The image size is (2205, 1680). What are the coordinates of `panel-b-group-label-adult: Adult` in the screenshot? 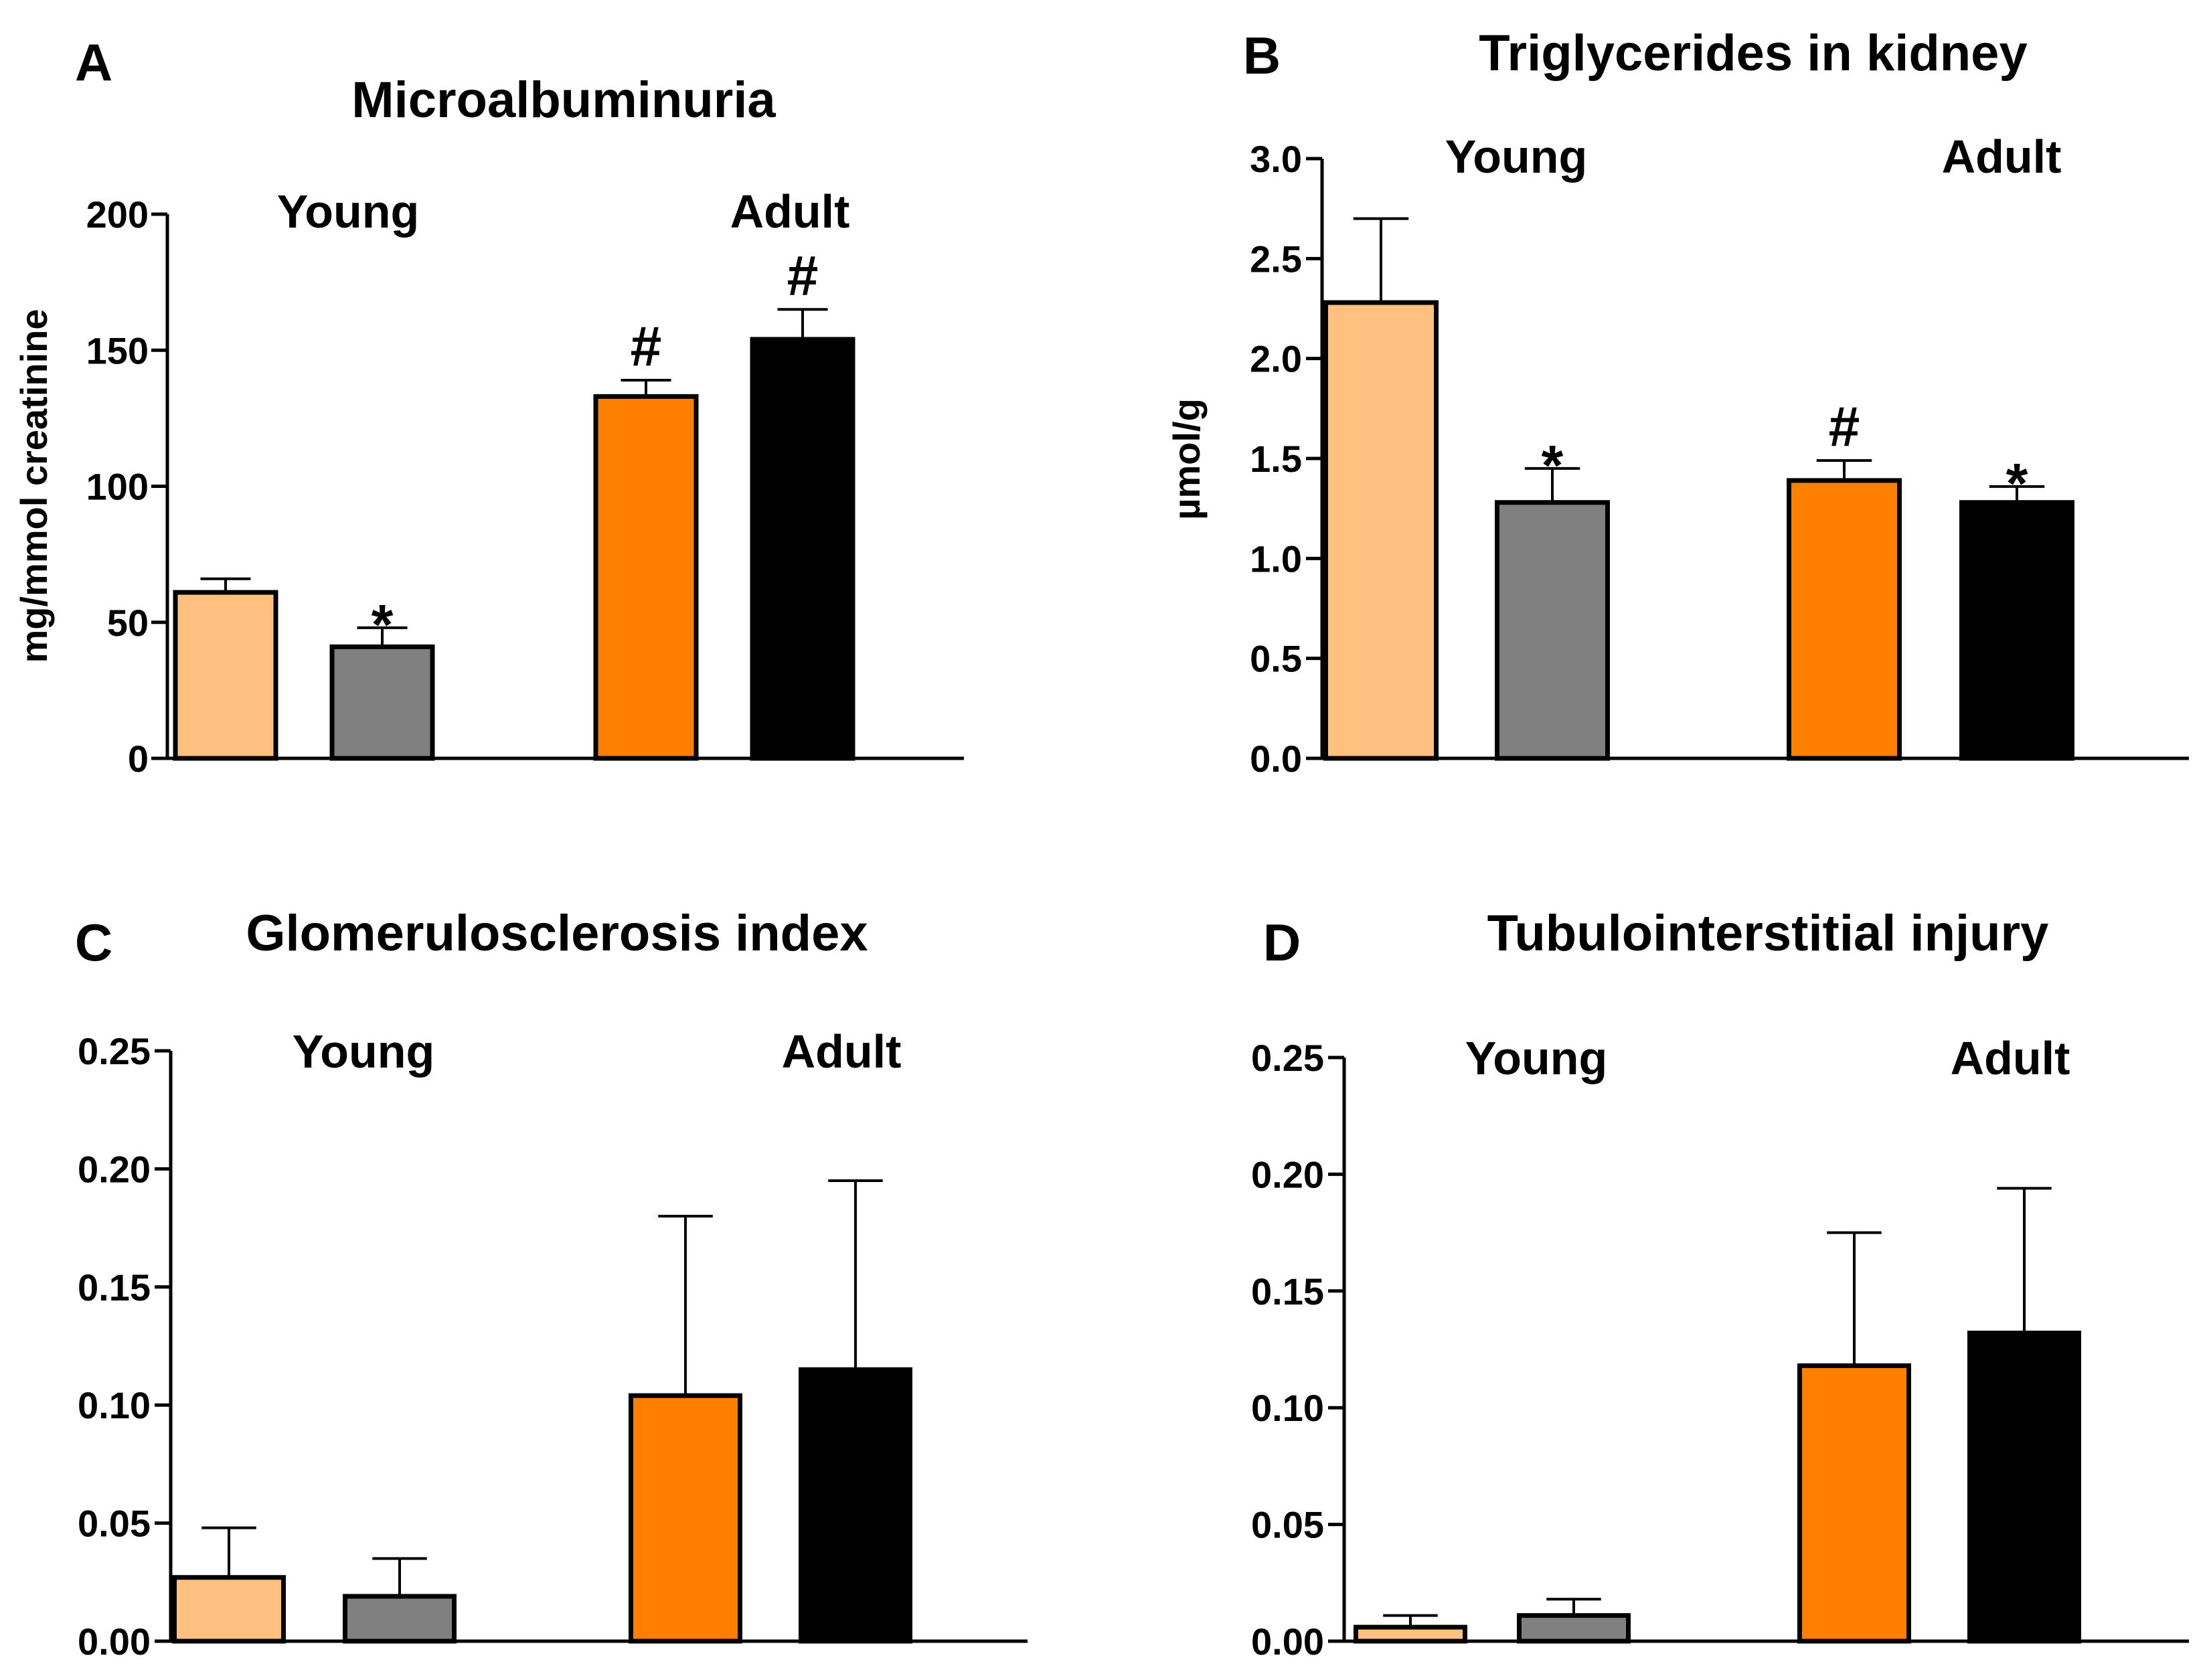 It's located at (2002, 157).